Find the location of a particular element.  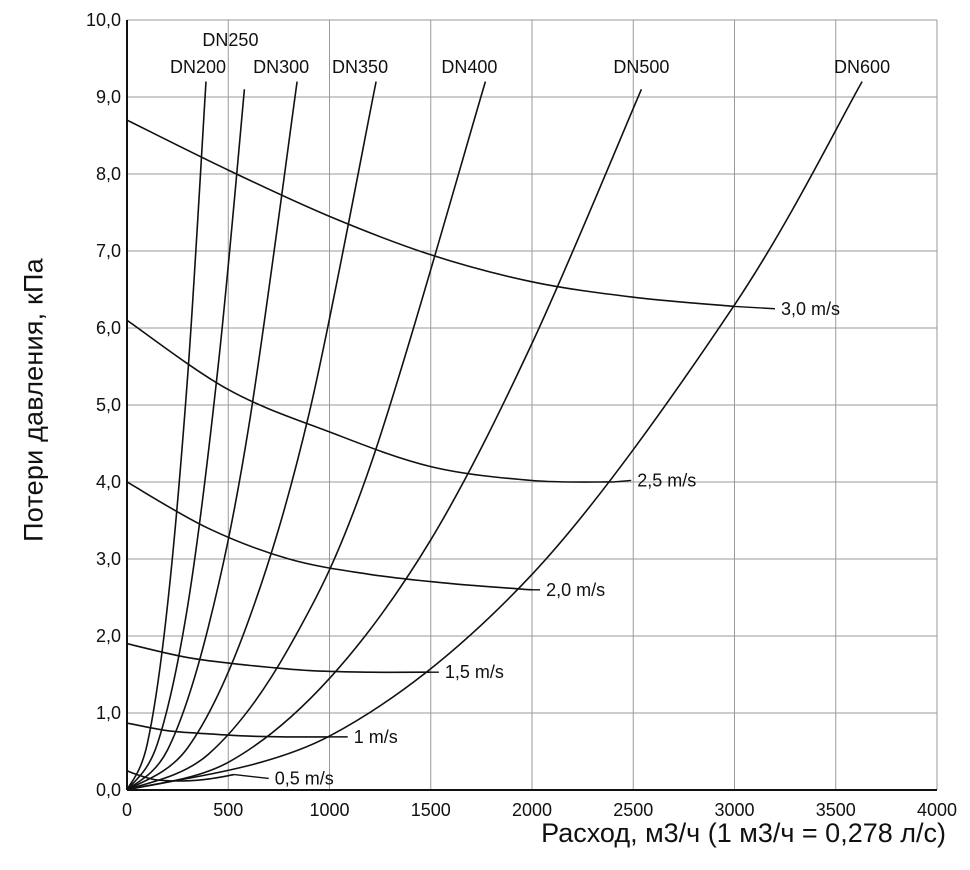

velocity-label: 2,0 m/s is located at coordinates (575, 590).